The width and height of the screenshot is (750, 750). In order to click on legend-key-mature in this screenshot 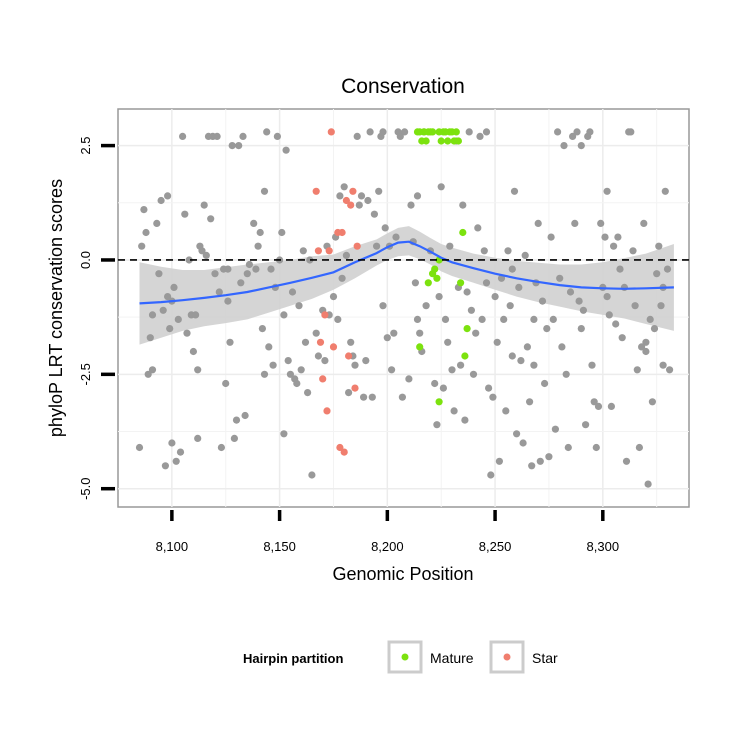, I will do `click(405, 657)`.